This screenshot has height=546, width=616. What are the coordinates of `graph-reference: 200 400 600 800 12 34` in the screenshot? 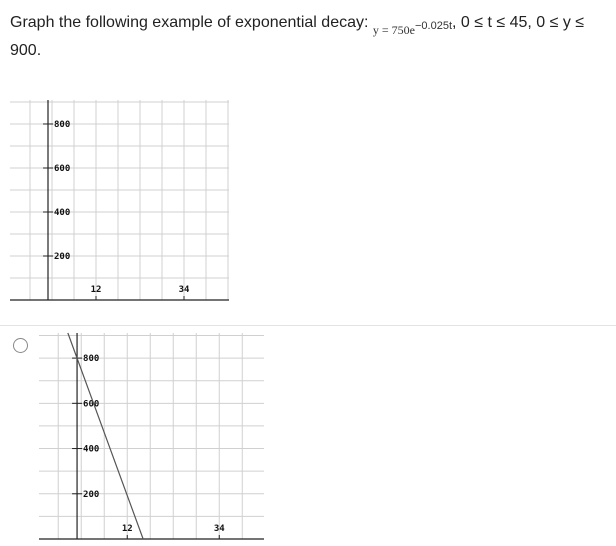 It's located at (119, 200).